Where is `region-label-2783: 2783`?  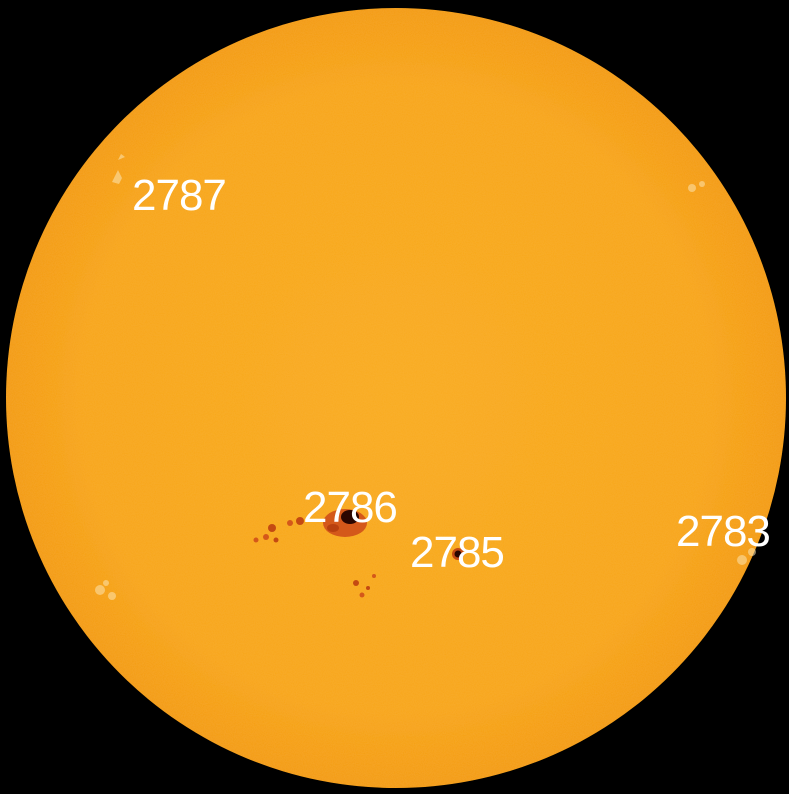
region-label-2783: 2783 is located at coordinates (723, 531).